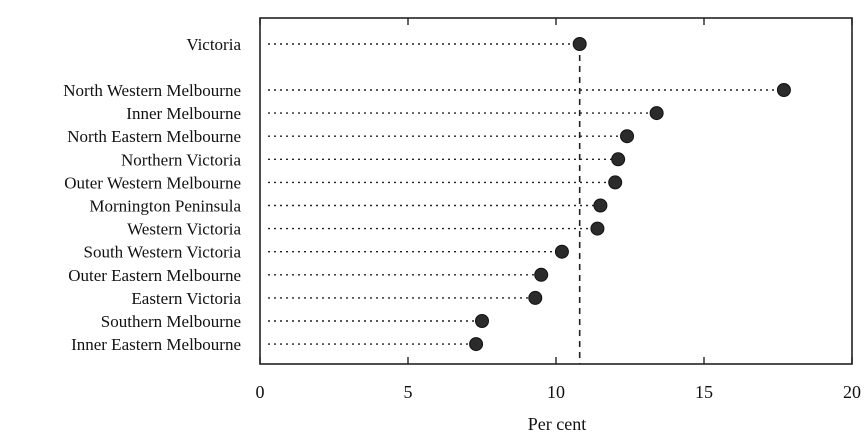 Image resolution: width=865 pixels, height=436 pixels. Describe the element at coordinates (184, 229) in the screenshot. I see `category-label: Western Victoria` at that location.